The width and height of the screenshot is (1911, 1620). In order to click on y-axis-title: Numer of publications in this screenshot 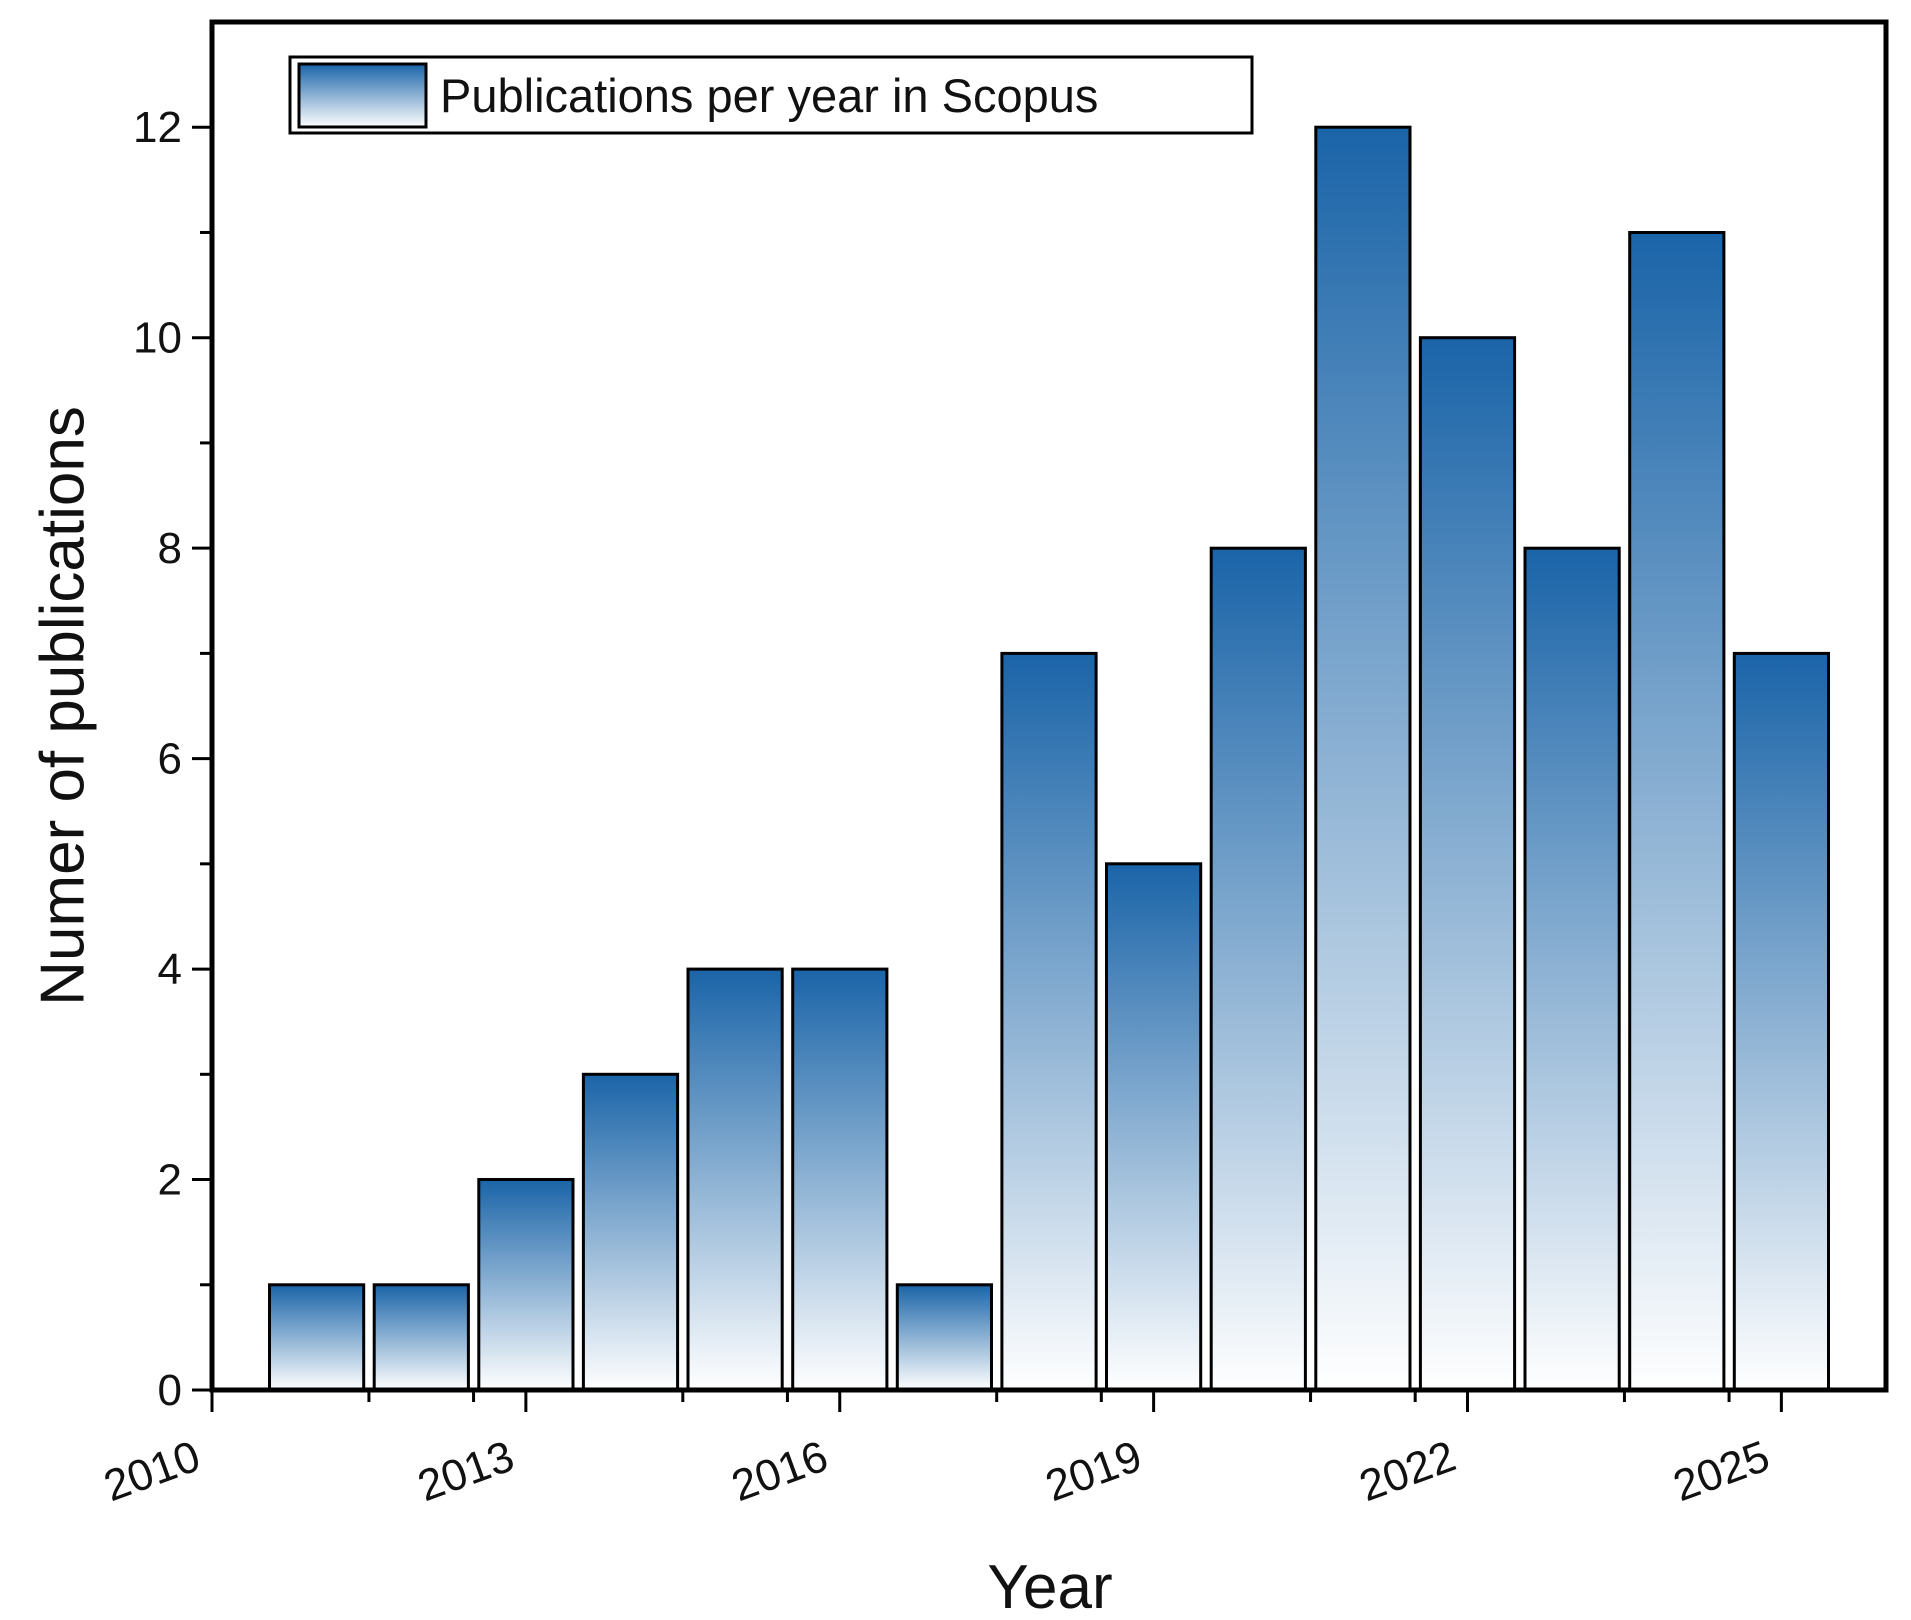, I will do `click(63, 706)`.